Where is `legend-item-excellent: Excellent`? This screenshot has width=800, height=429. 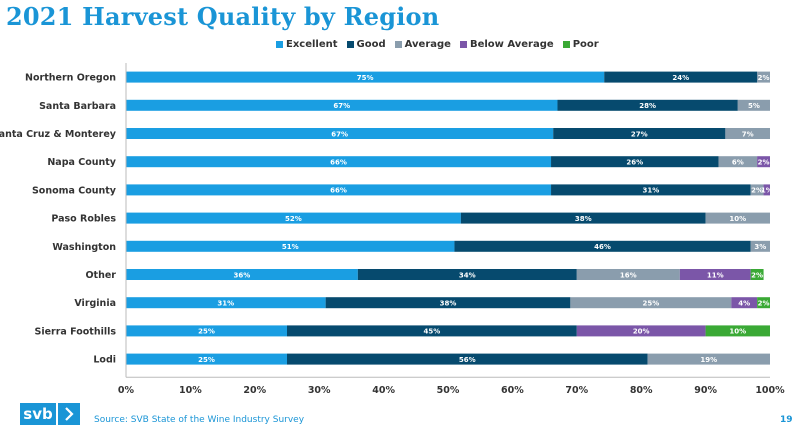 legend-item-excellent: Excellent is located at coordinates (307, 44).